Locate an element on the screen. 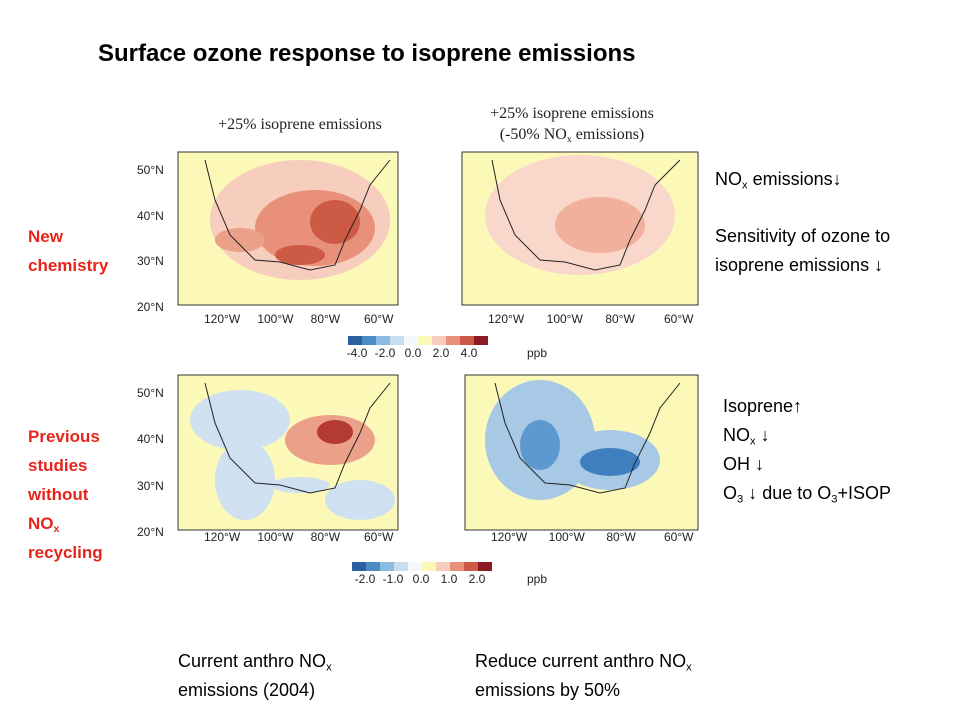 This screenshot has height=720, width=960. text-line: Previous is located at coordinates (65, 436).